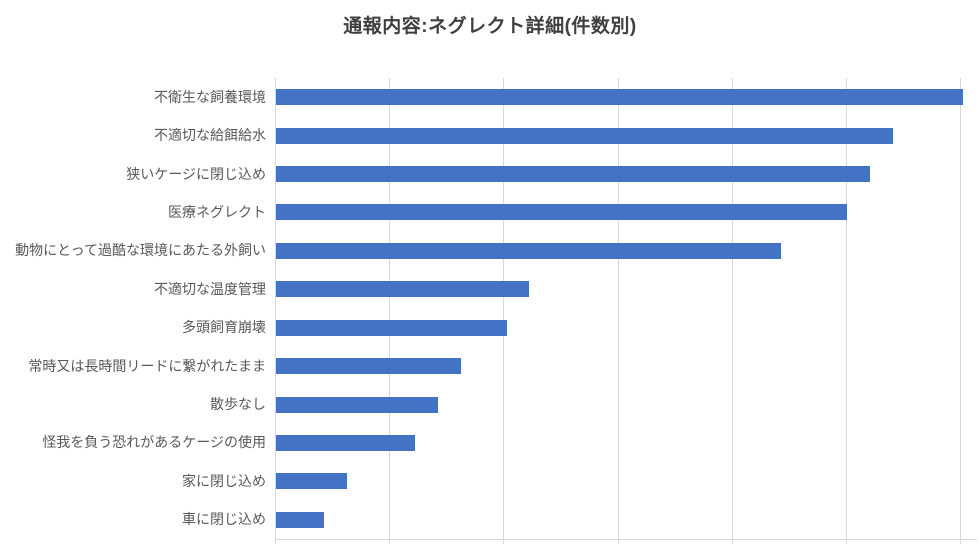  What do you see at coordinates (224, 519) in the screenshot?
I see `category-label: 車に閉じ込め` at bounding box center [224, 519].